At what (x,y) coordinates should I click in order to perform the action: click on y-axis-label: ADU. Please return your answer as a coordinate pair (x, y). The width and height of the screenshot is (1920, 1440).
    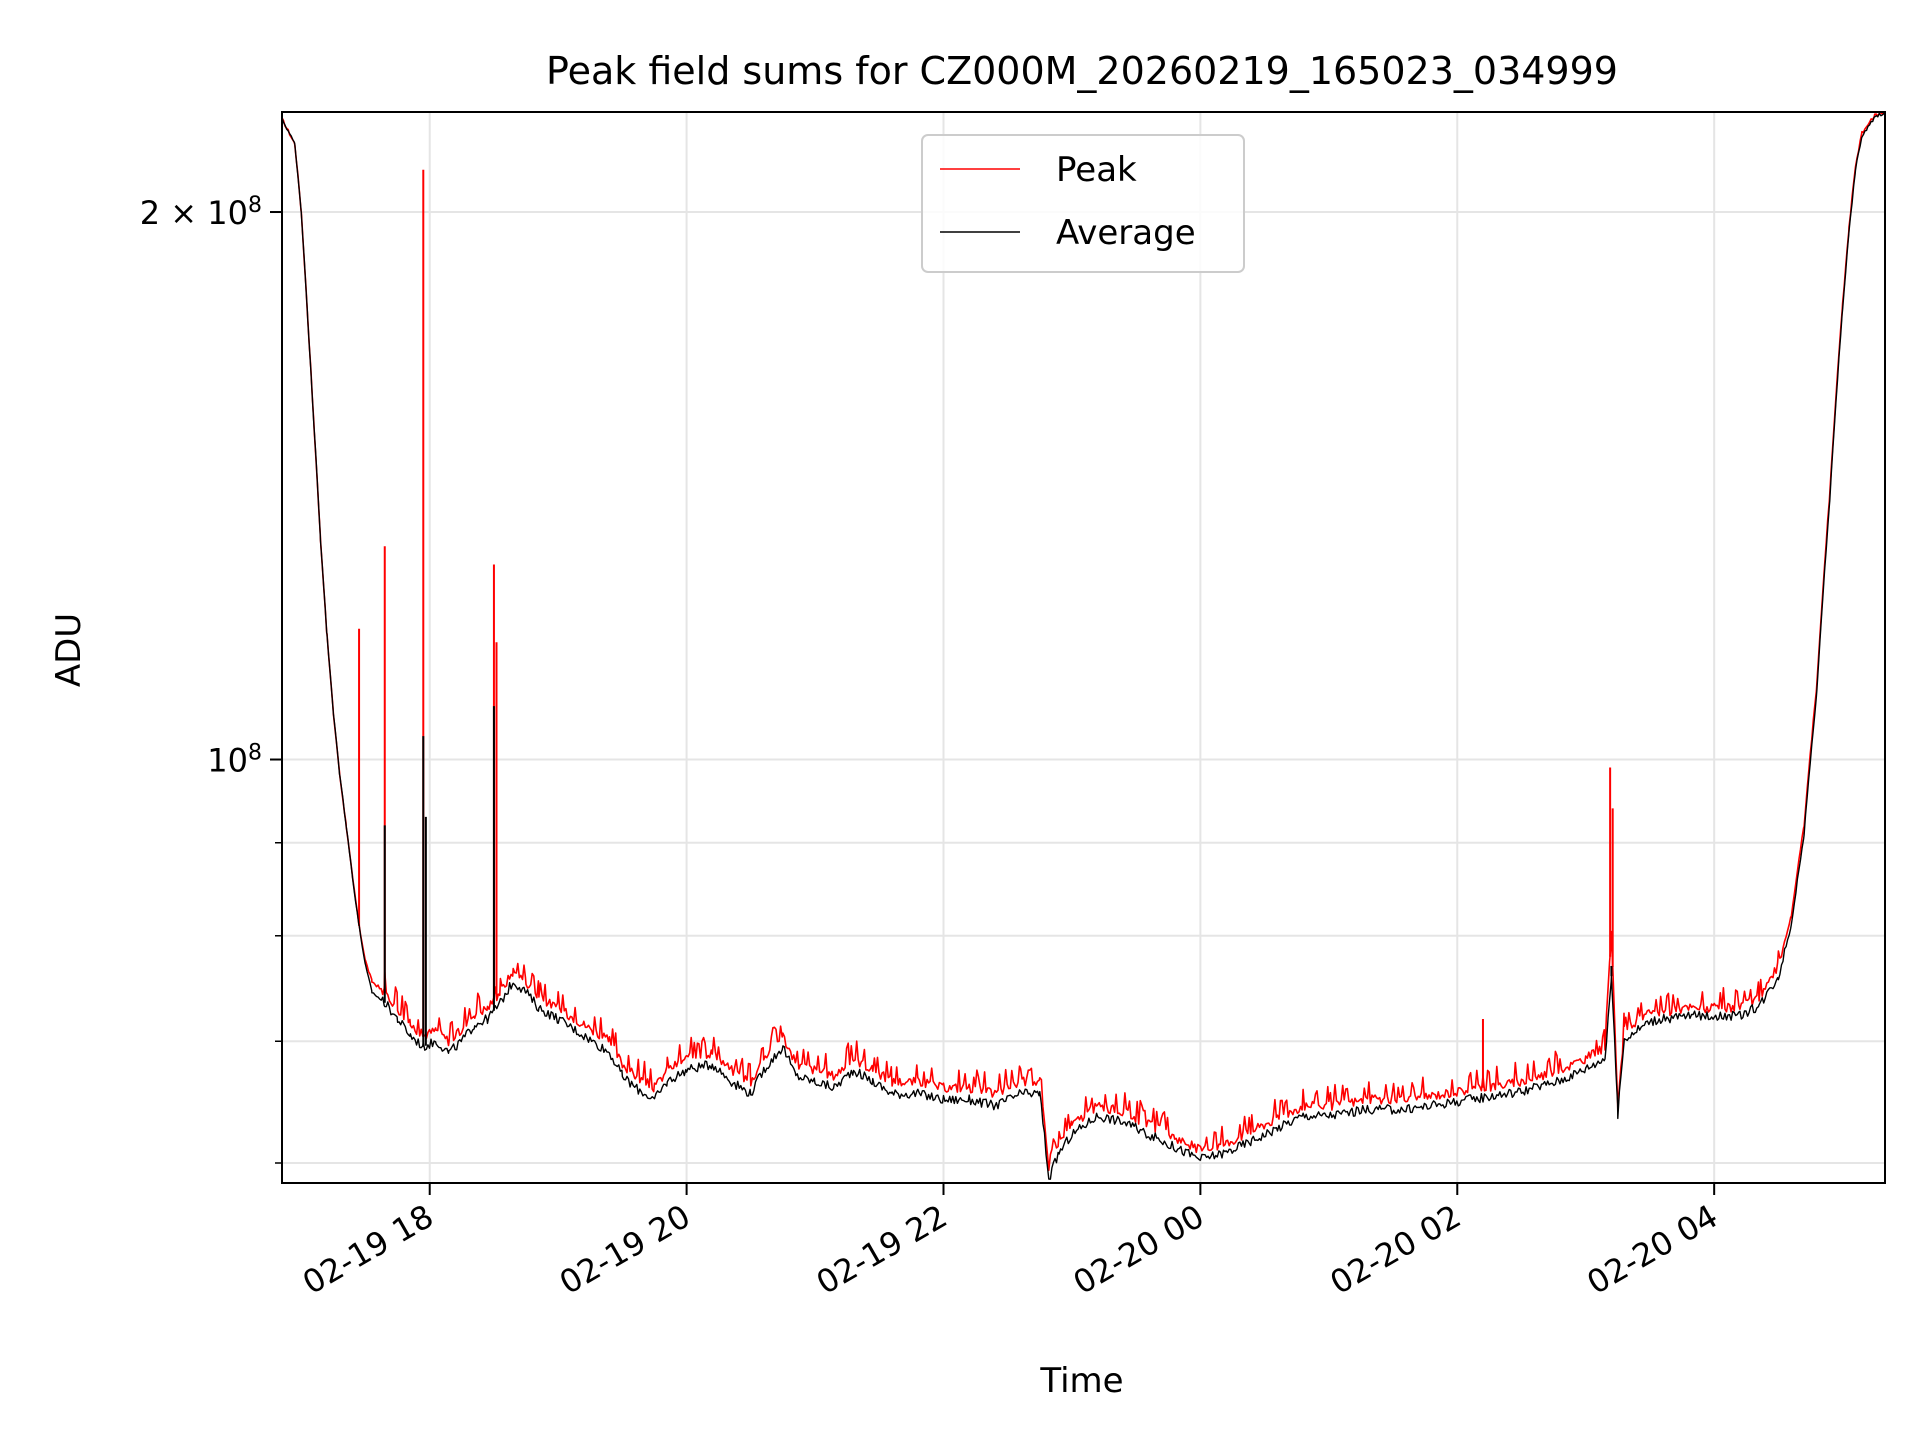
    Looking at the image, I should click on (69, 650).